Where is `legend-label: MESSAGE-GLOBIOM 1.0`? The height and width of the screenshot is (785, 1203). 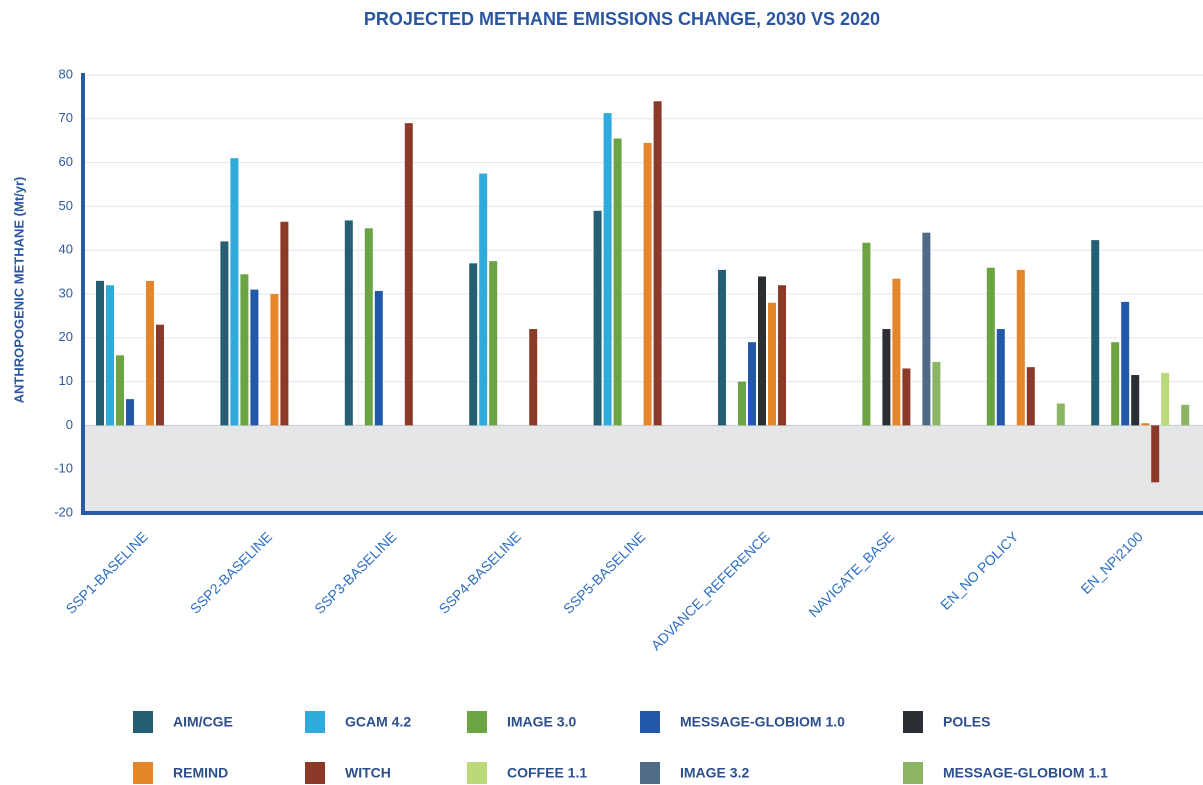 legend-label: MESSAGE-GLOBIOM 1.0 is located at coordinates (762, 722).